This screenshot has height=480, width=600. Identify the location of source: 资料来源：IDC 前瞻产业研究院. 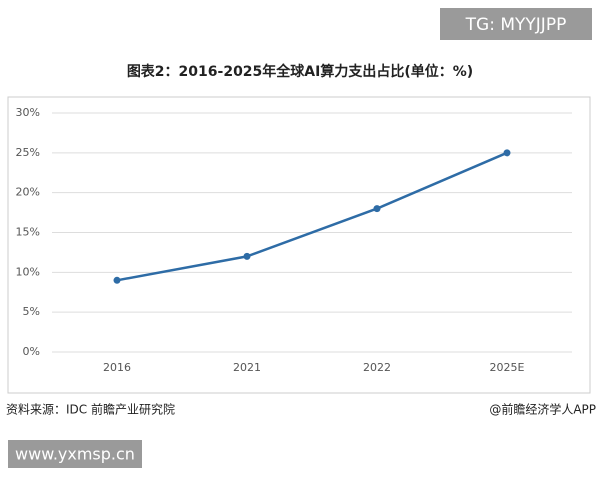
(90, 409).